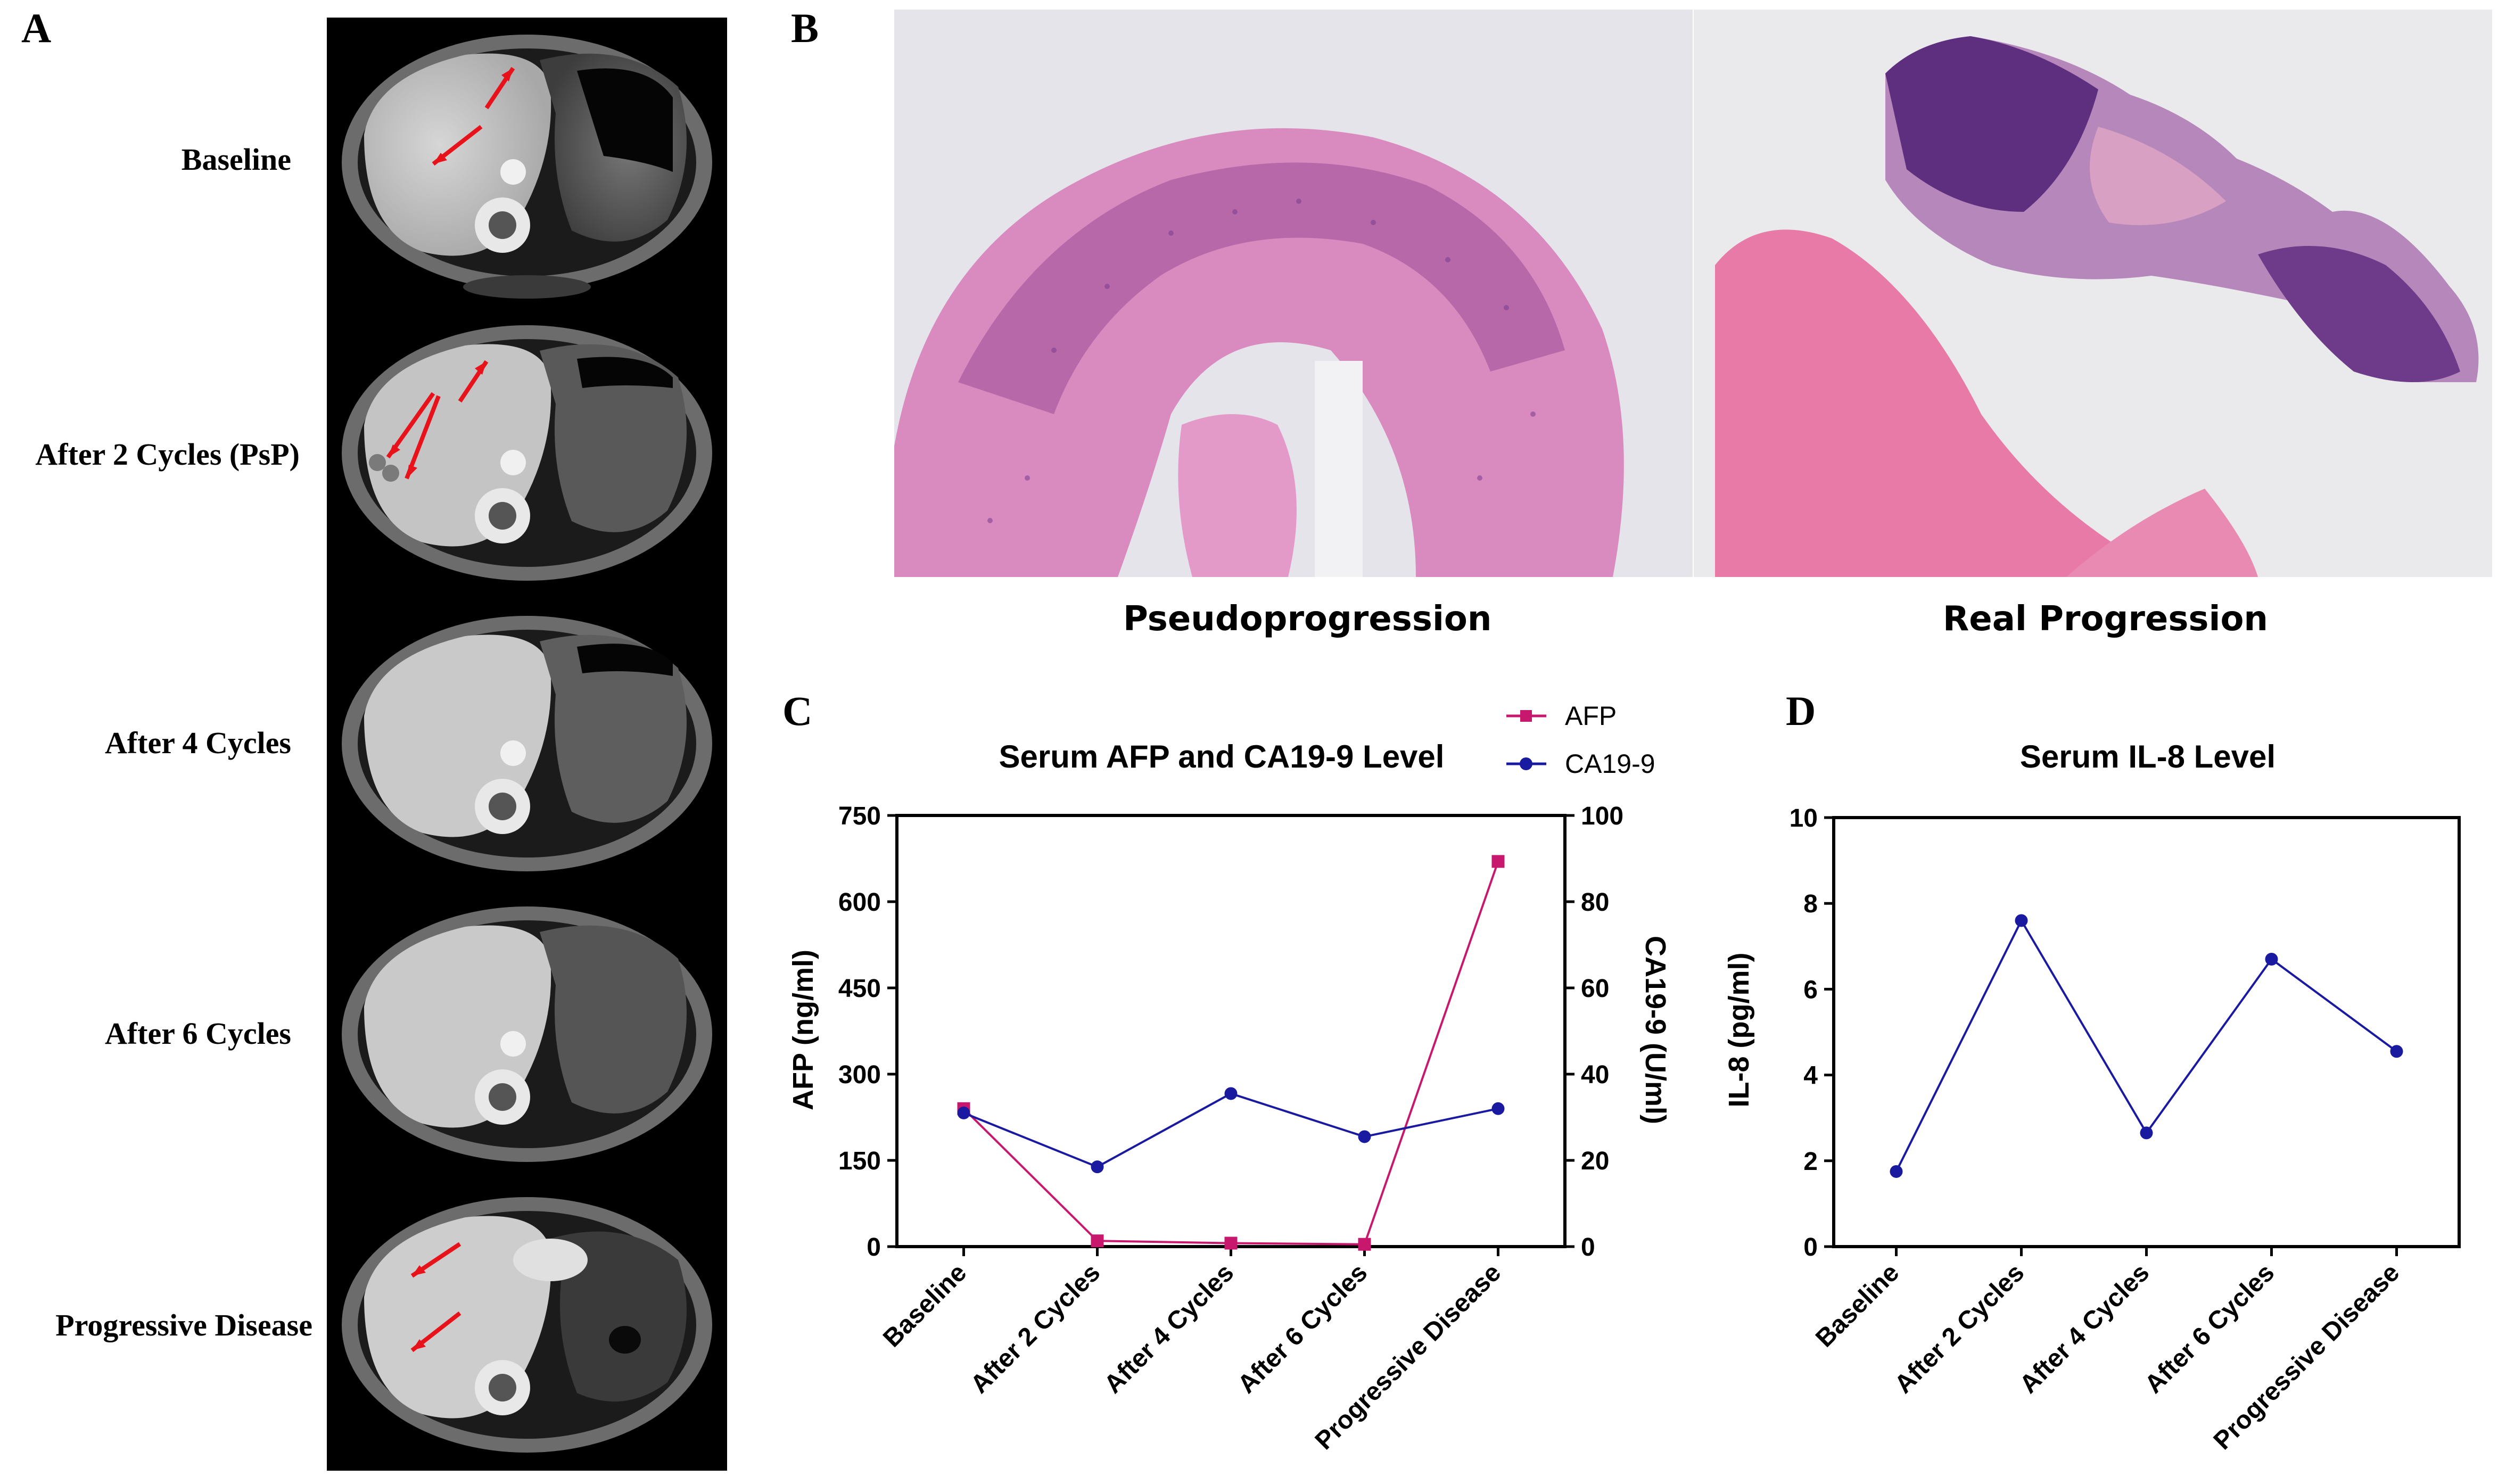 This screenshot has width=2498, height=1484. I want to click on panel-d-label: D, so click(1801, 711).